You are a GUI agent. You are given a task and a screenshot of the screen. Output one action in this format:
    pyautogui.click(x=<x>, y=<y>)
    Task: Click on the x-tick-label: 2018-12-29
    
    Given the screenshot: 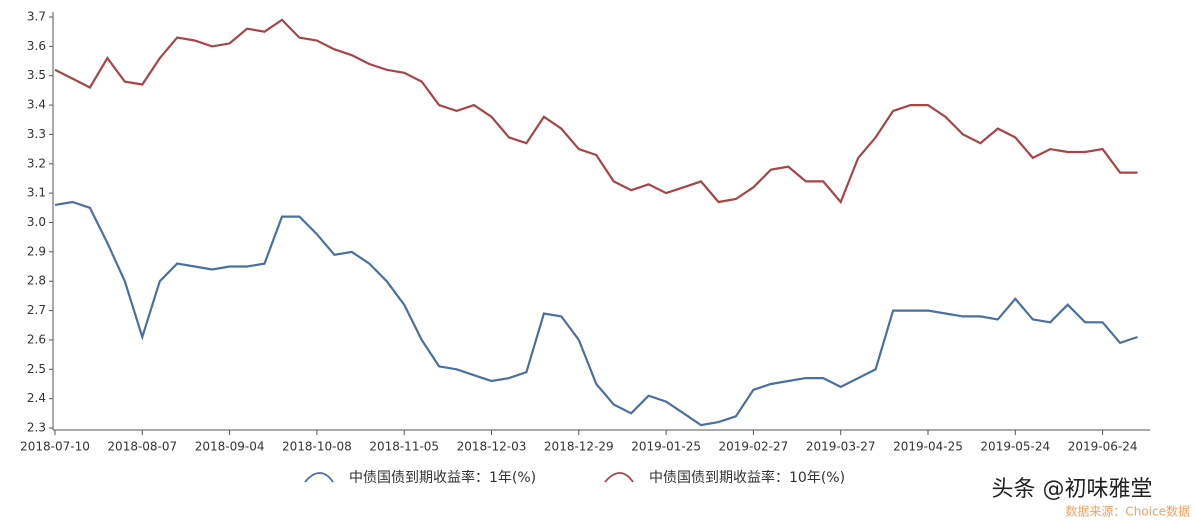 What is the action you would take?
    pyautogui.click(x=579, y=447)
    